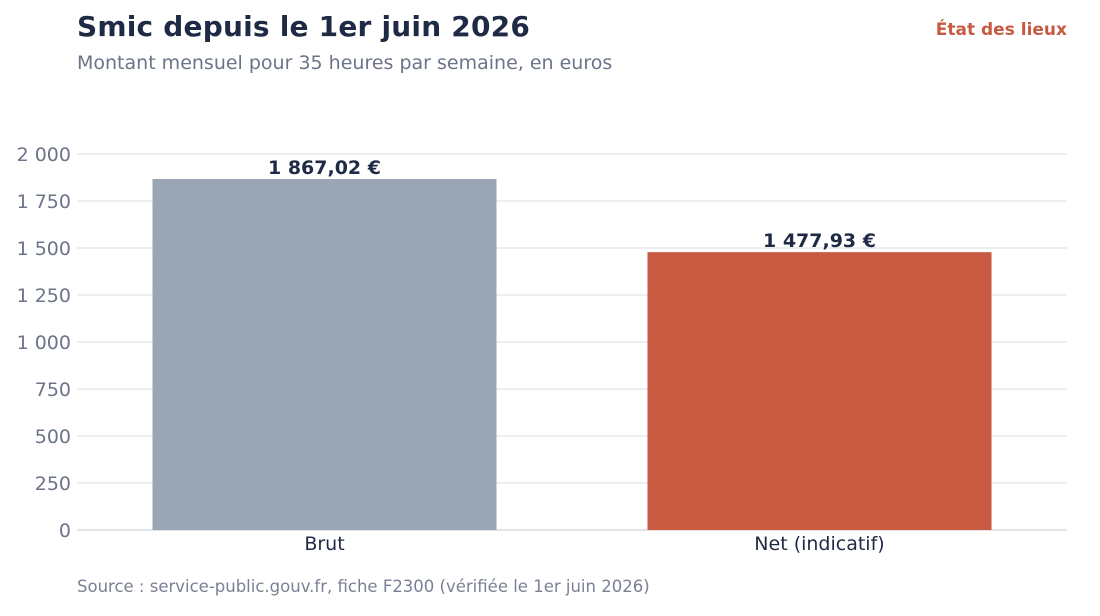 The width and height of the screenshot is (1100, 616). What do you see at coordinates (594, 544) in the screenshot?
I see `x-axis-ticks: Brut Net (indicatif)` at bounding box center [594, 544].